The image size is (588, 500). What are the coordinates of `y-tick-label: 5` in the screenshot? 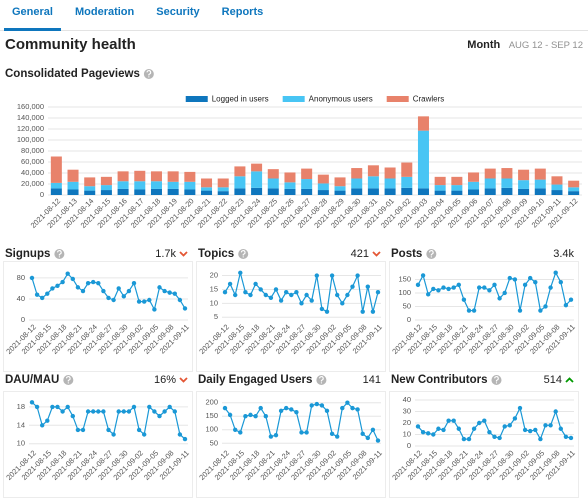 It's located at (216, 316).